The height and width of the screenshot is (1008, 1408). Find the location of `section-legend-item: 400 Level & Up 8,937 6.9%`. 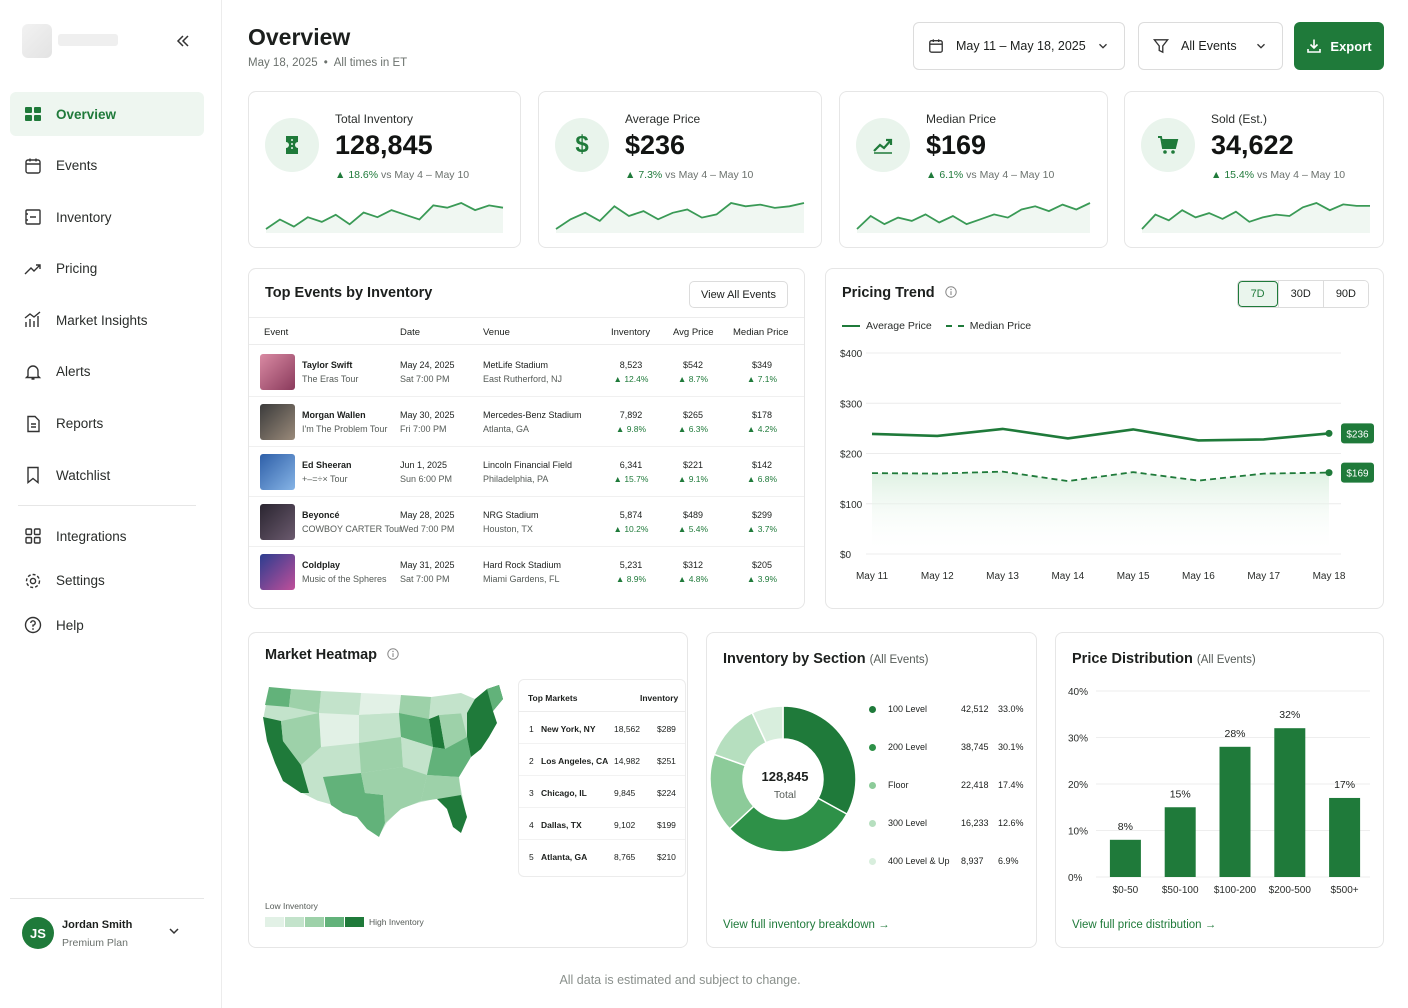

section-legend-item: 400 Level & Up 8,937 6.9% is located at coordinates (947, 863).